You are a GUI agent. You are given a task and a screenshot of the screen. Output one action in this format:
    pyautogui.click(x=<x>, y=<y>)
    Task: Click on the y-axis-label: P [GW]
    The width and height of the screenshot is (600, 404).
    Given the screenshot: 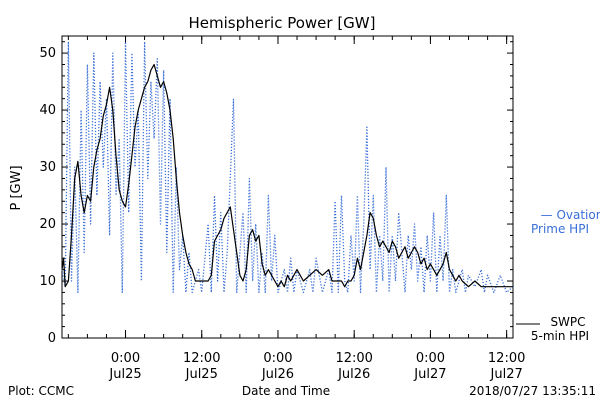 What is the action you would take?
    pyautogui.click(x=16, y=187)
    